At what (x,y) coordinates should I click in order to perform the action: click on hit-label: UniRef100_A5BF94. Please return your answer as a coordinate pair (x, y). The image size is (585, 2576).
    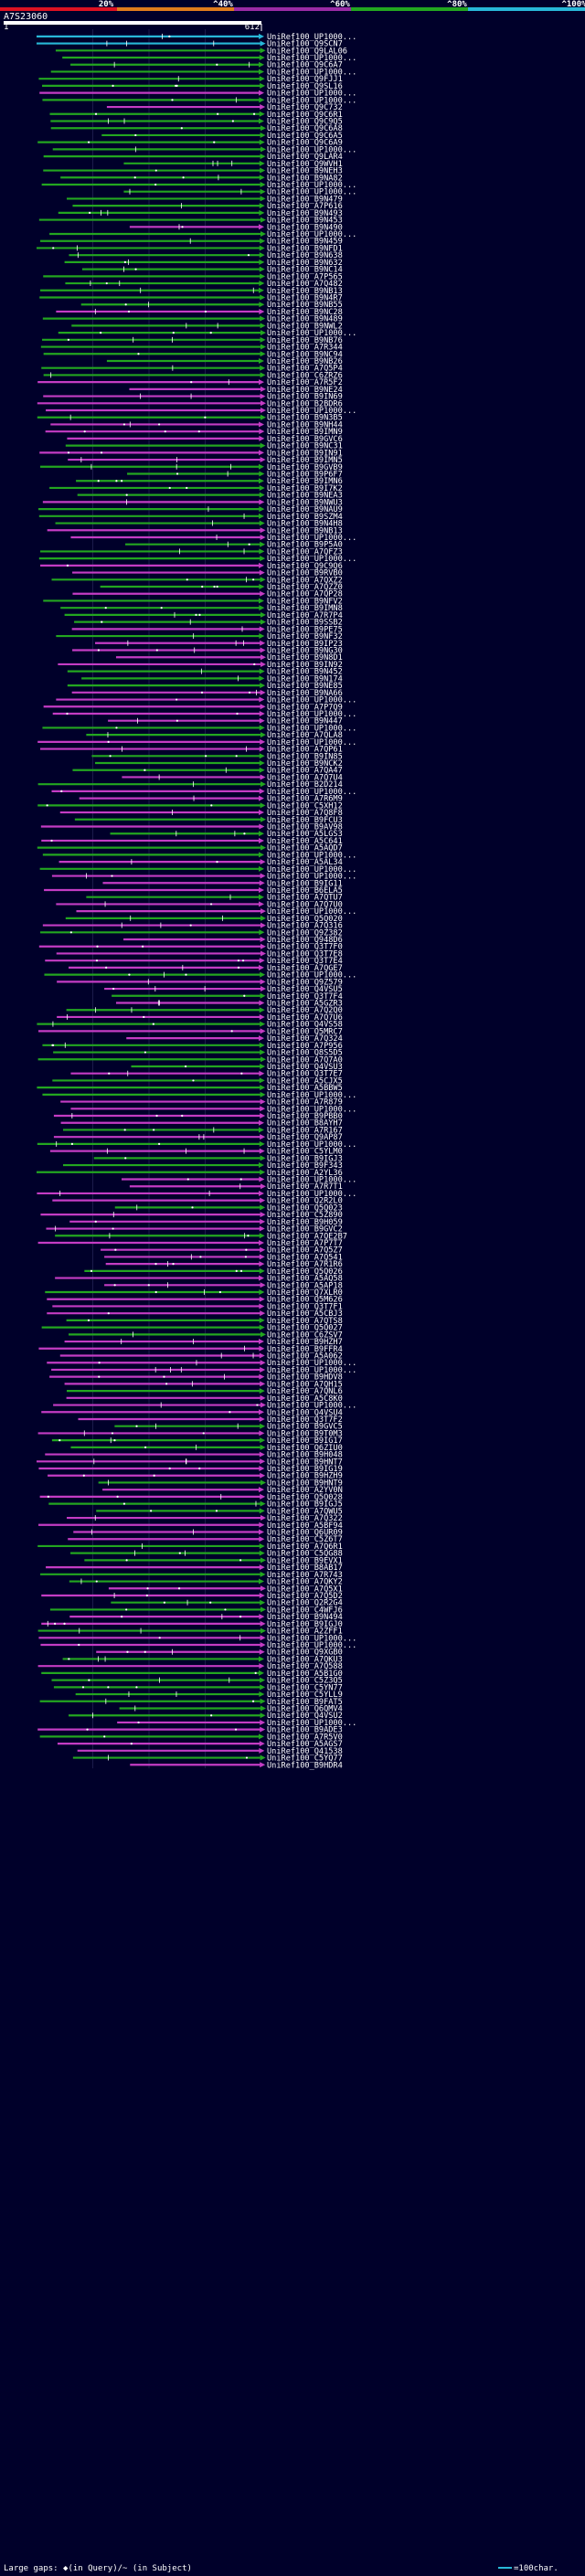
    Looking at the image, I should click on (305, 1526).